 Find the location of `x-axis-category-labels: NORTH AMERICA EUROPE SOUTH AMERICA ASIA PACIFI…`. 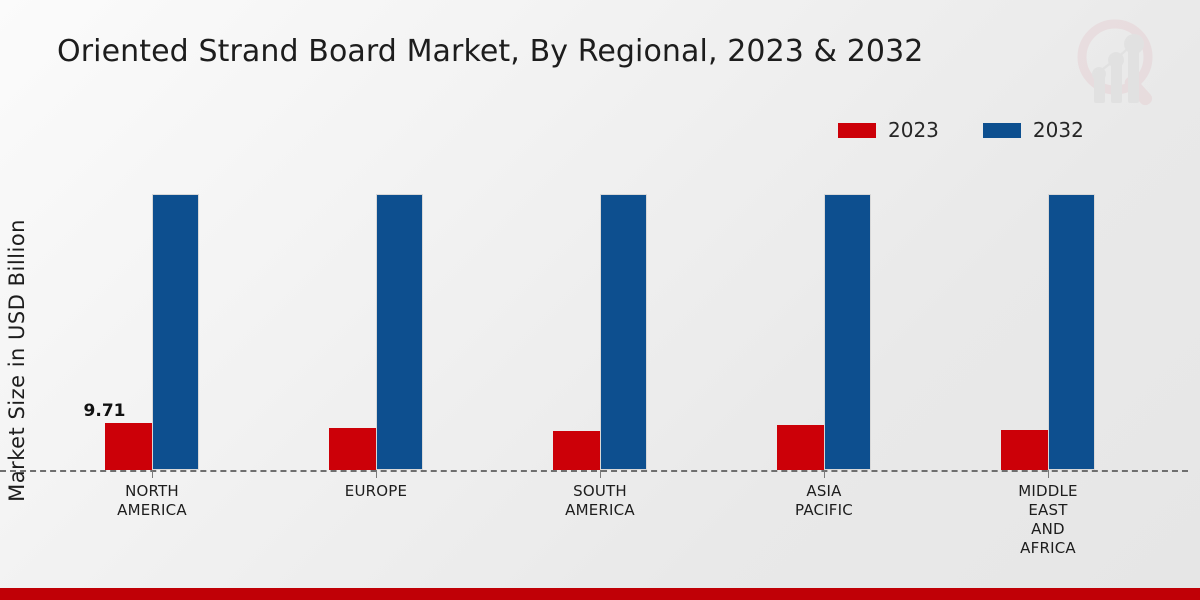

x-axis-category-labels: NORTH AMERICA EUROPE SOUTH AMERICA ASIA PACIFI… is located at coordinates (600, 520).